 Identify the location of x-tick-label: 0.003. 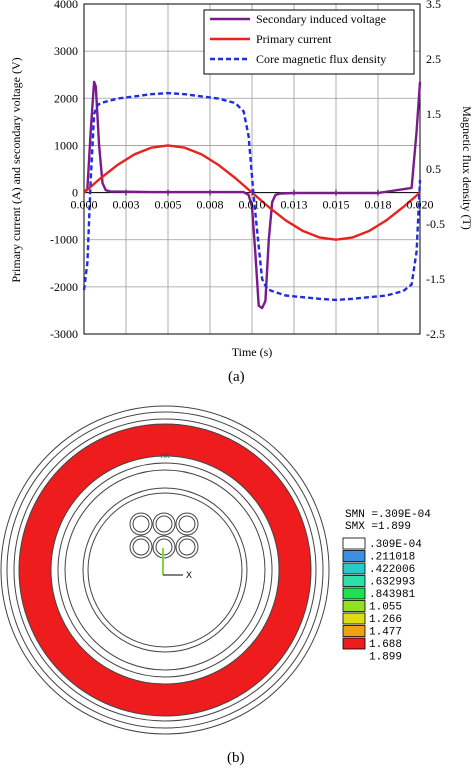
(126, 205).